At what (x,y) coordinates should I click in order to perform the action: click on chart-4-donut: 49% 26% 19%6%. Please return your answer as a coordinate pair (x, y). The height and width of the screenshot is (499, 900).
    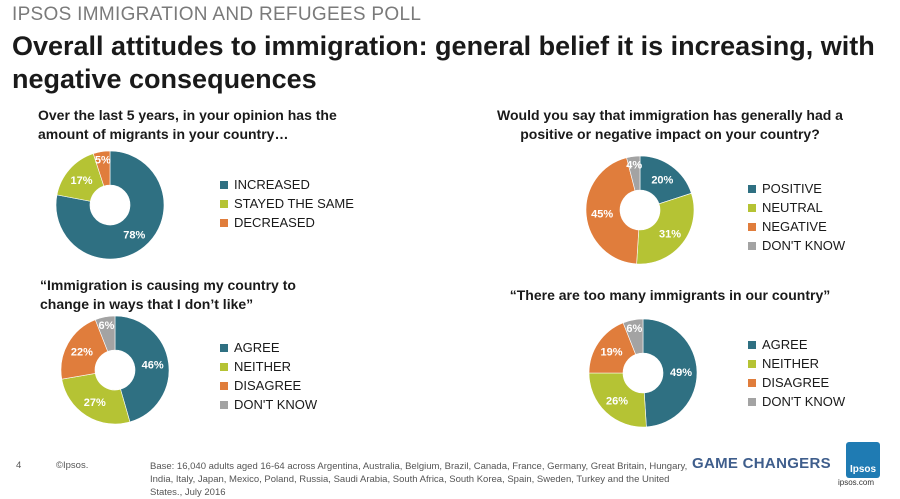
    Looking at the image, I should click on (643, 373).